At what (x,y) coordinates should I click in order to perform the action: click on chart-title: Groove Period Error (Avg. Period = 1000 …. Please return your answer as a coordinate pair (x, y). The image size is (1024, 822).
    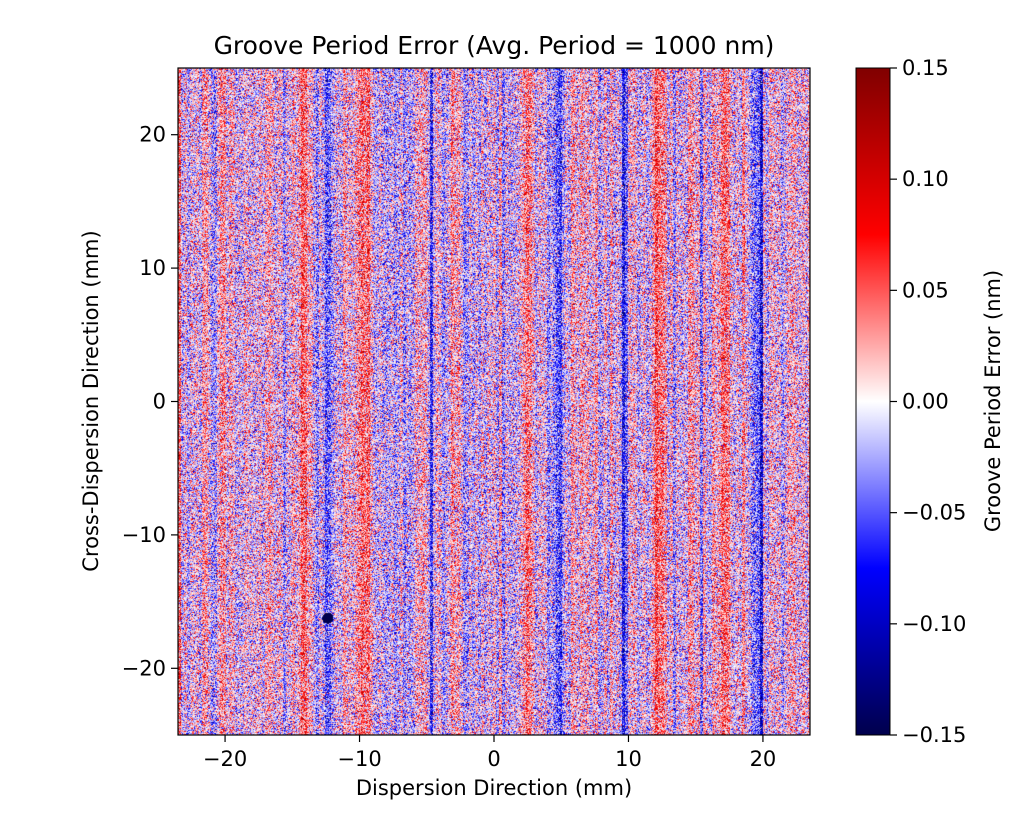
    Looking at the image, I should click on (494, 45).